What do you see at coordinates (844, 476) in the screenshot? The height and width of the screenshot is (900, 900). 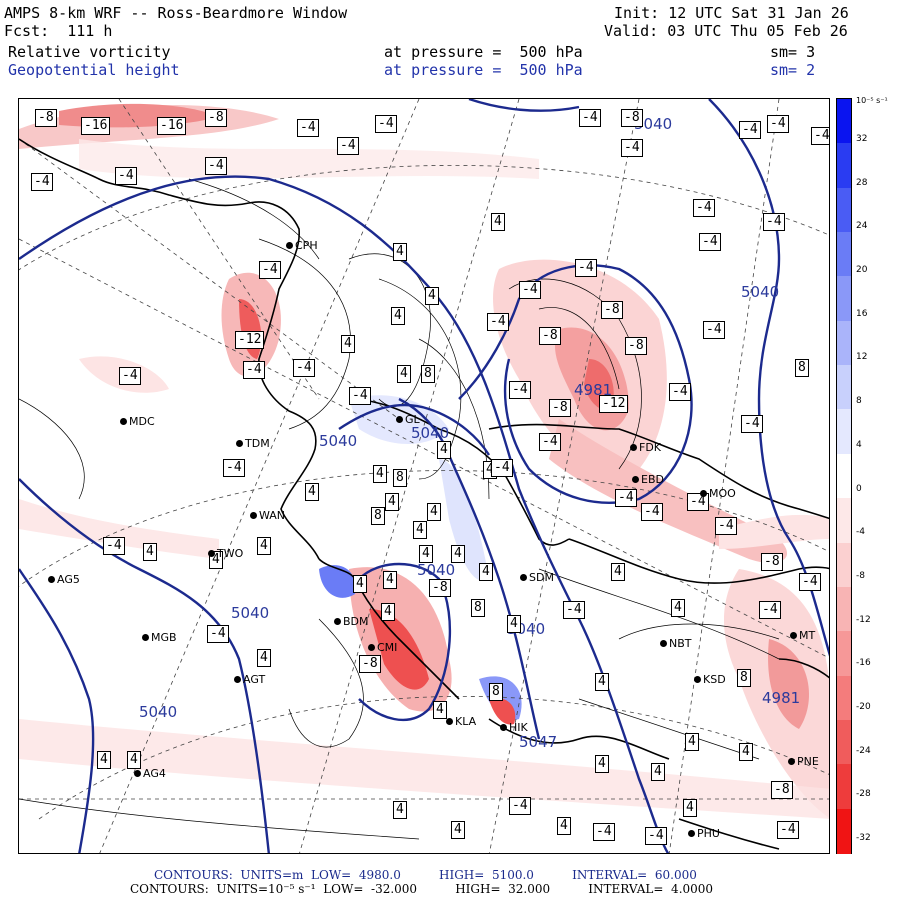 I see `colorbar` at bounding box center [844, 476].